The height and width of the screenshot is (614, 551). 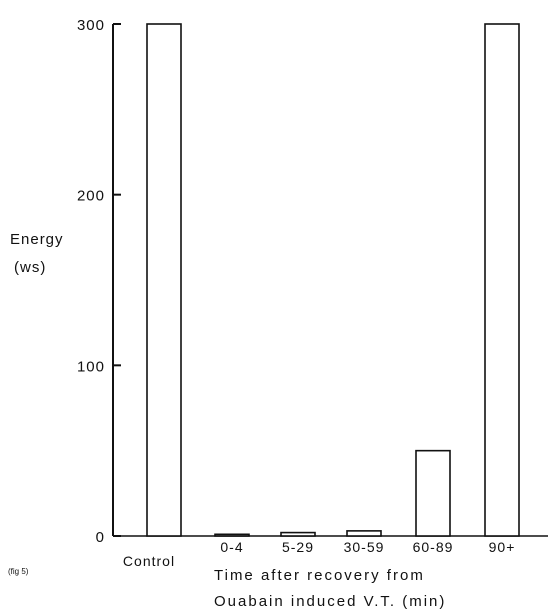 What do you see at coordinates (231, 547) in the screenshot?
I see `category-label: 0-4` at bounding box center [231, 547].